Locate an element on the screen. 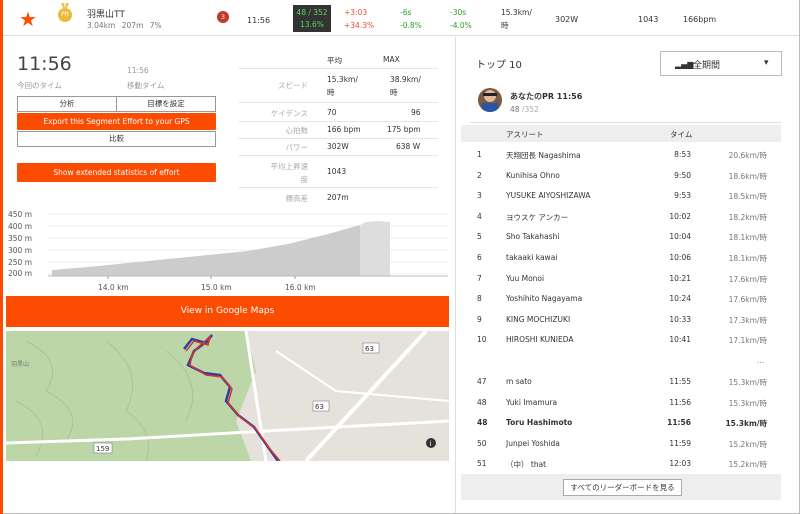  diff-col-3: -30s -4.0% is located at coordinates (461, 19).